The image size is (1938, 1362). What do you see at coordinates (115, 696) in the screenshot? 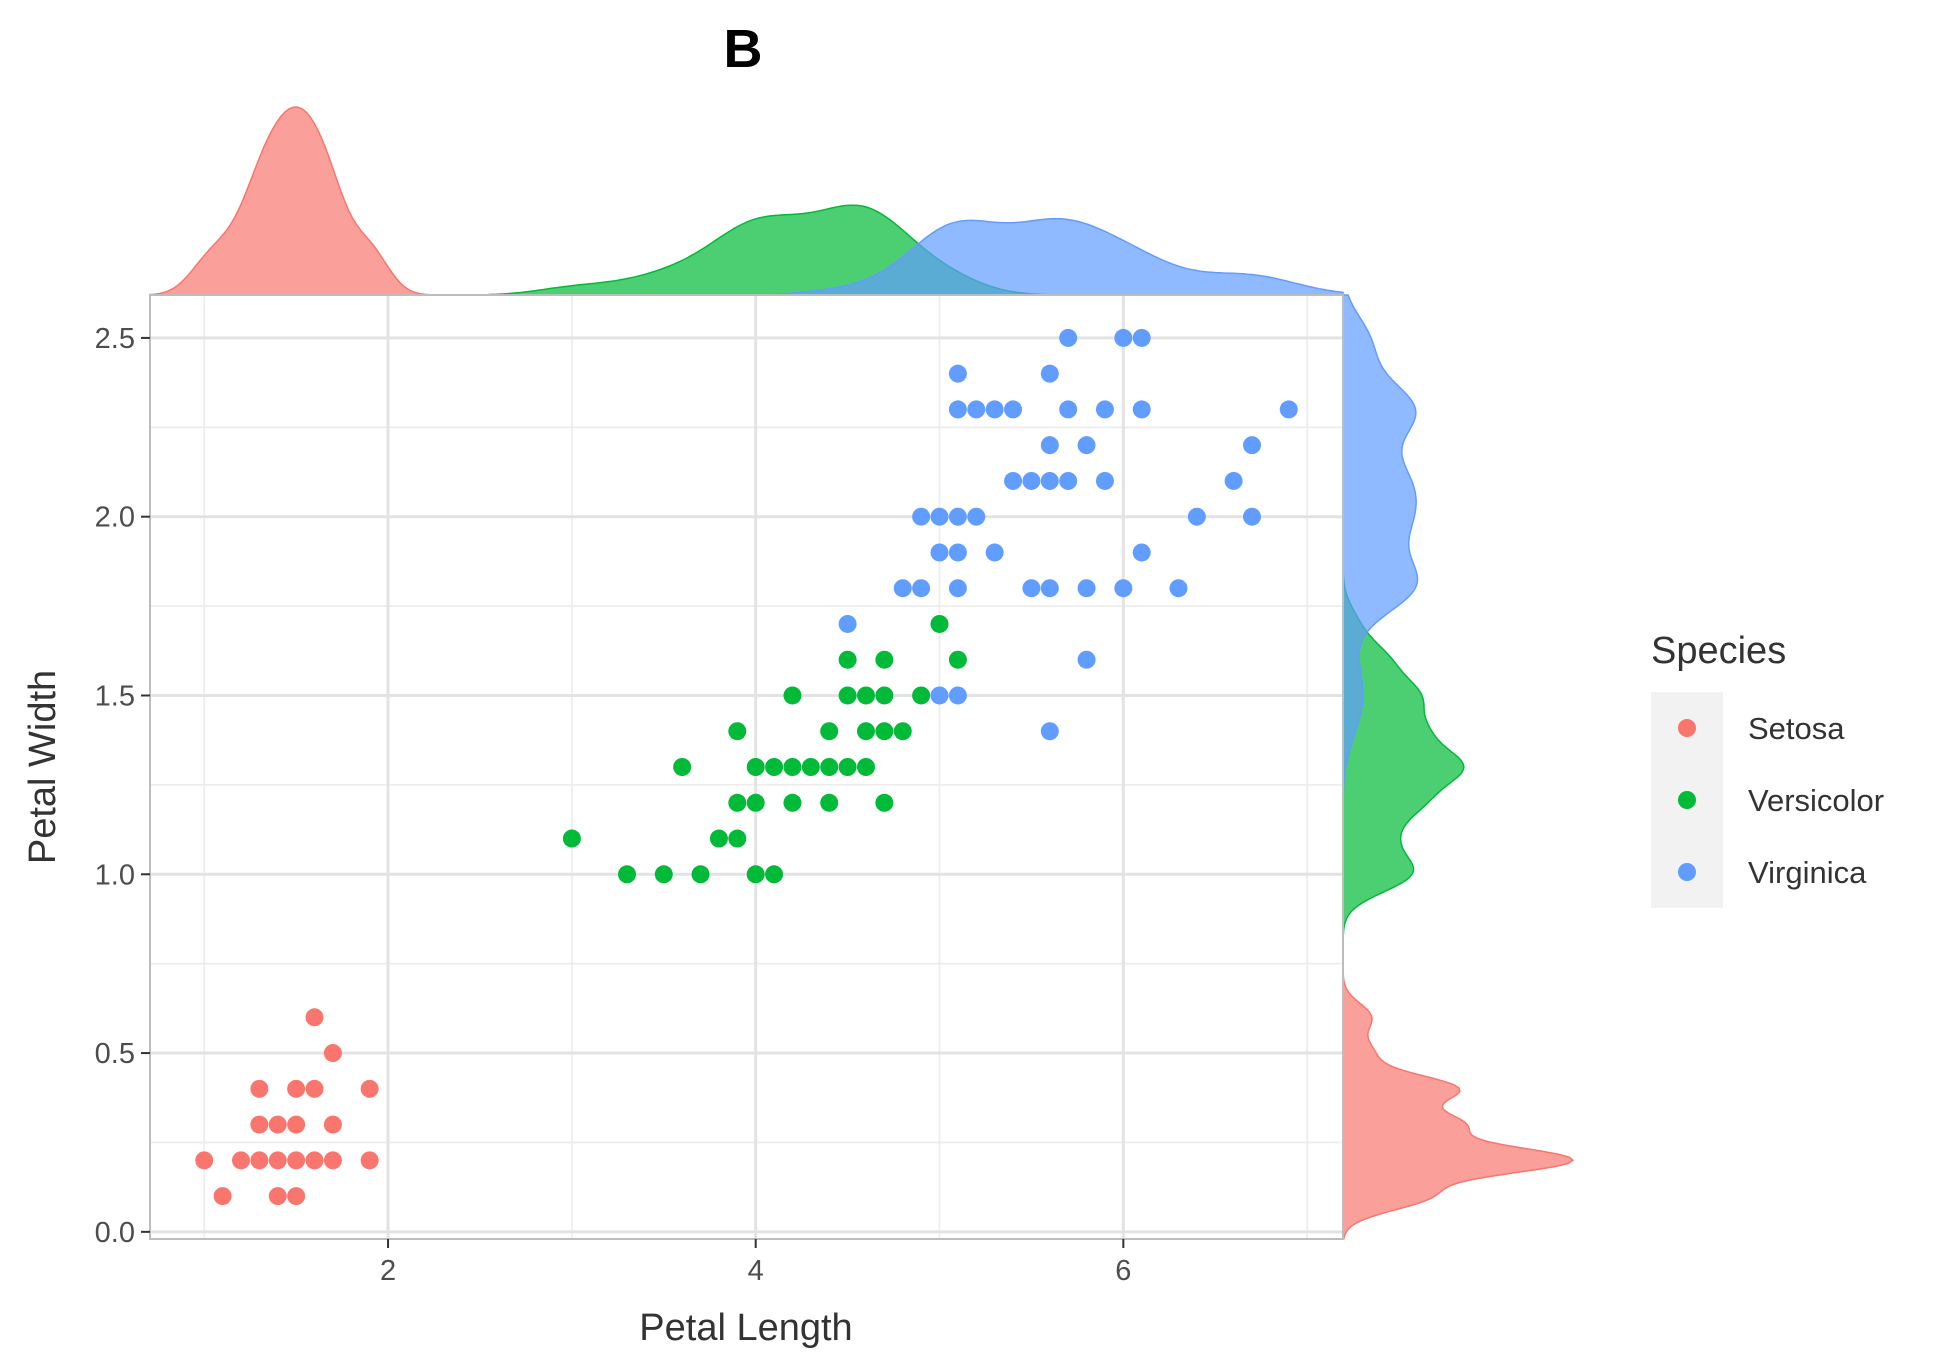
I see `y-tick-label: 1.5` at bounding box center [115, 696].